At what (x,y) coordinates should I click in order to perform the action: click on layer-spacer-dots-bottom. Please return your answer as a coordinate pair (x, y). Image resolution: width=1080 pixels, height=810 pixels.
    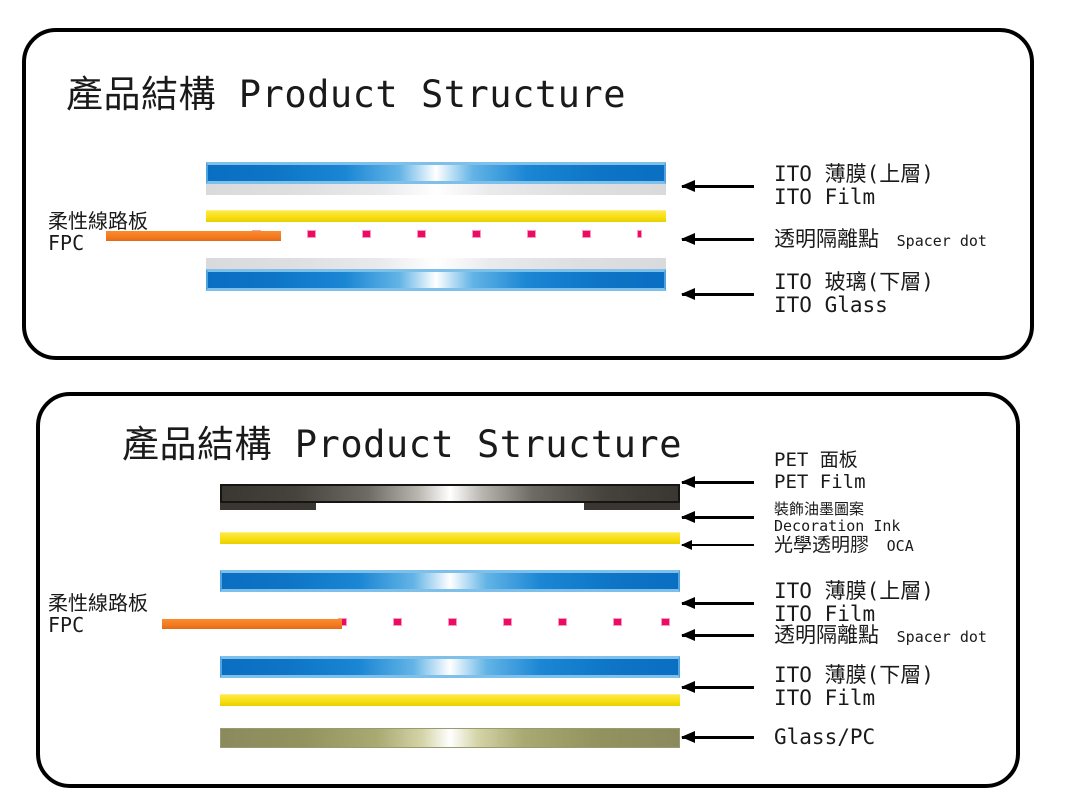
    Looking at the image, I should click on (450, 624).